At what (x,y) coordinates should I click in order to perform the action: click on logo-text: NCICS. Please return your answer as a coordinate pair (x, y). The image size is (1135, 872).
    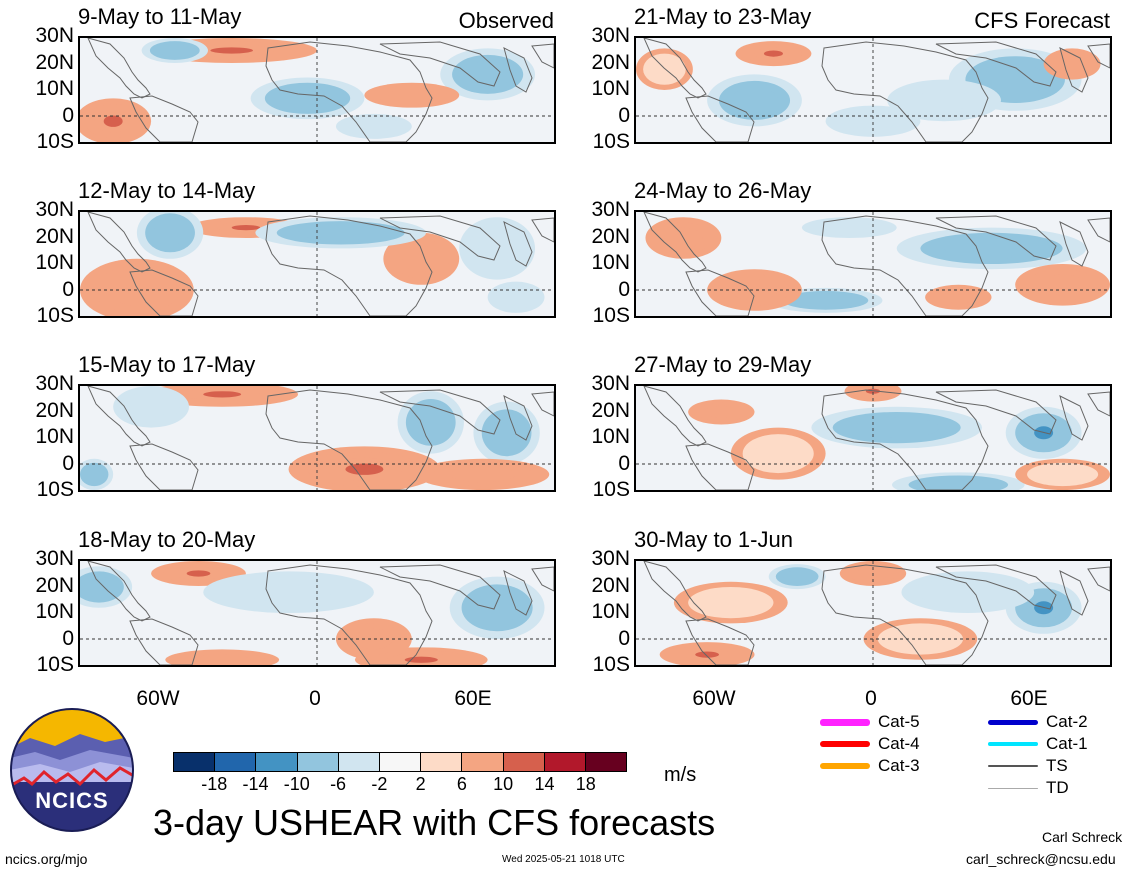
    Looking at the image, I should click on (72, 800).